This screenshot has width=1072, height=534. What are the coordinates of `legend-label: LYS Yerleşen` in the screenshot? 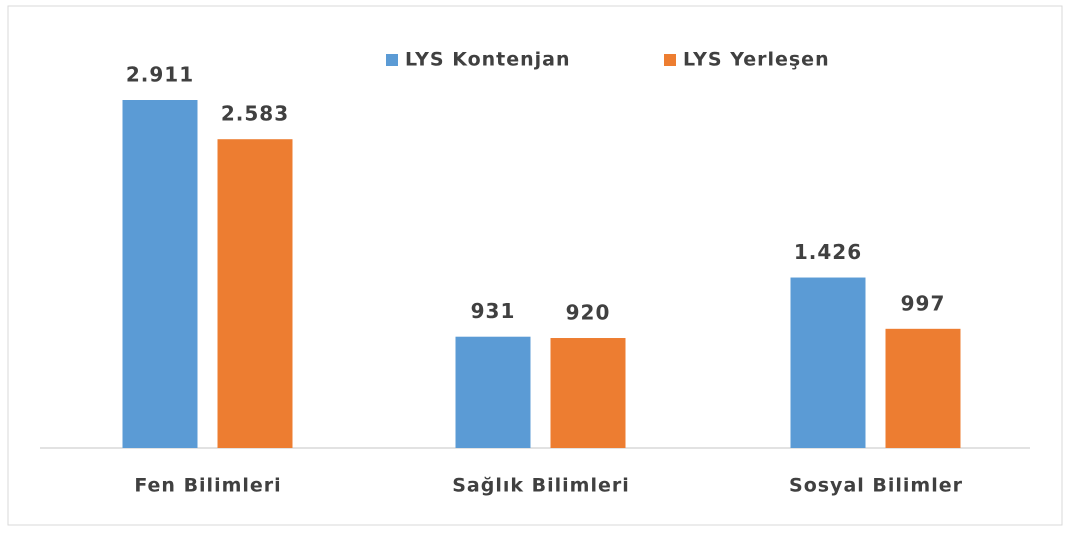 It's located at (756, 60).